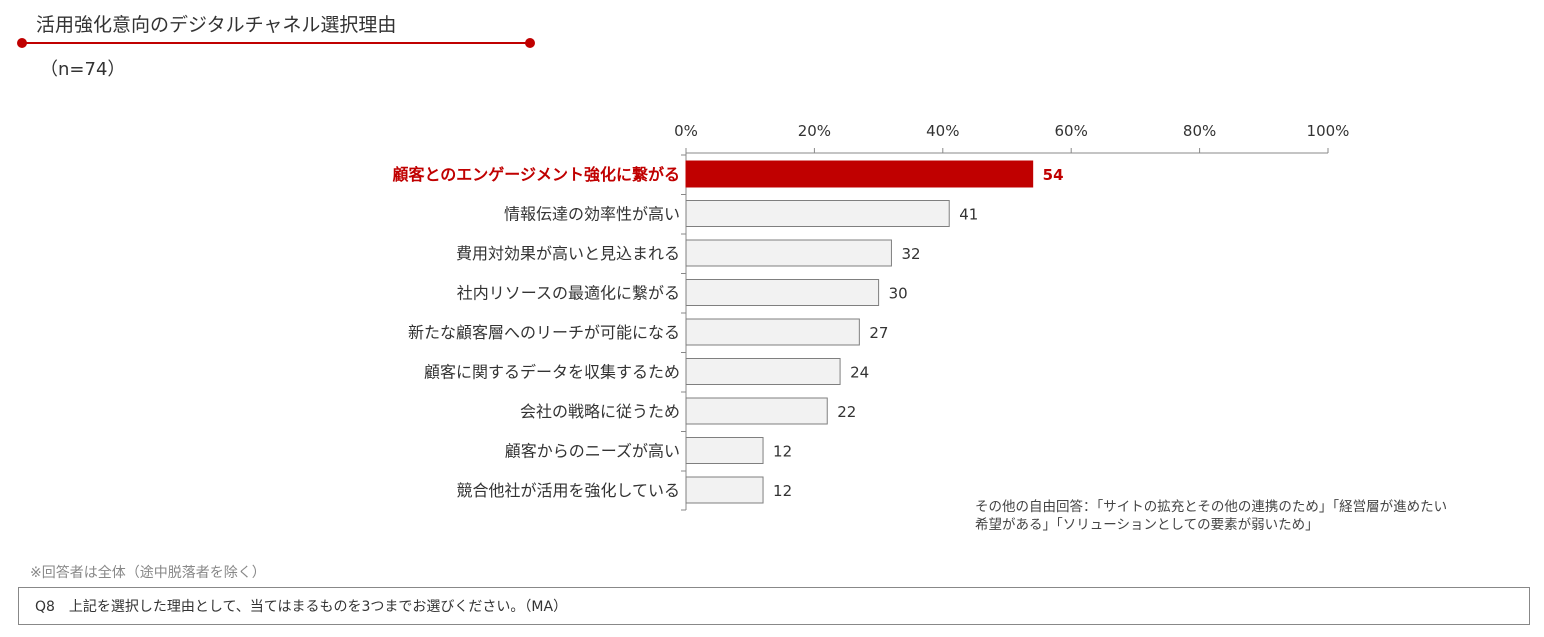  What do you see at coordinates (878, 333) in the screenshot?
I see `value-label: 27` at bounding box center [878, 333].